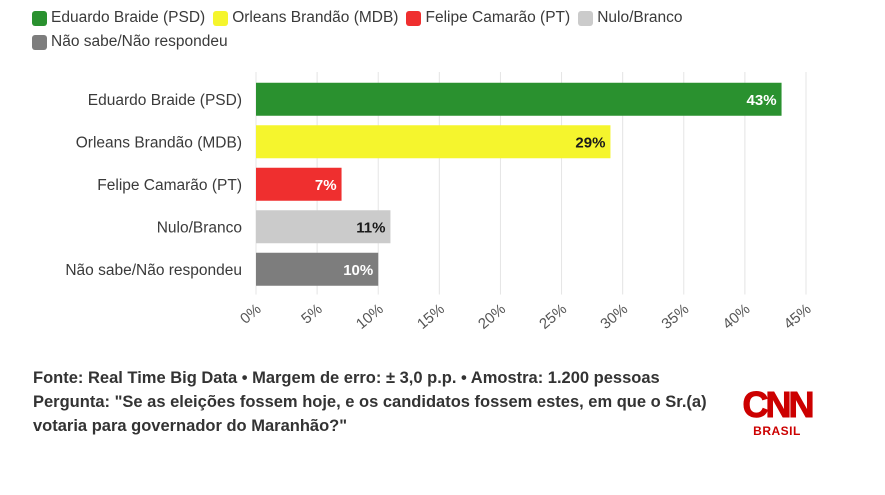 The image size is (885, 495). Describe the element at coordinates (199, 227) in the screenshot. I see `category-label: Nulo/Branco` at that location.